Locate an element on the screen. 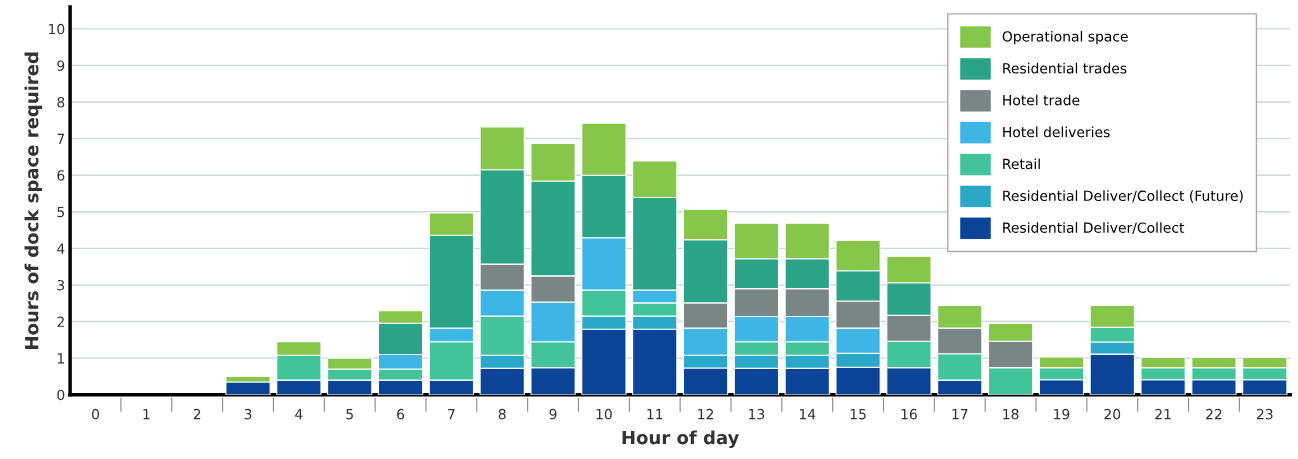  x-tick-label: 13 is located at coordinates (757, 414).